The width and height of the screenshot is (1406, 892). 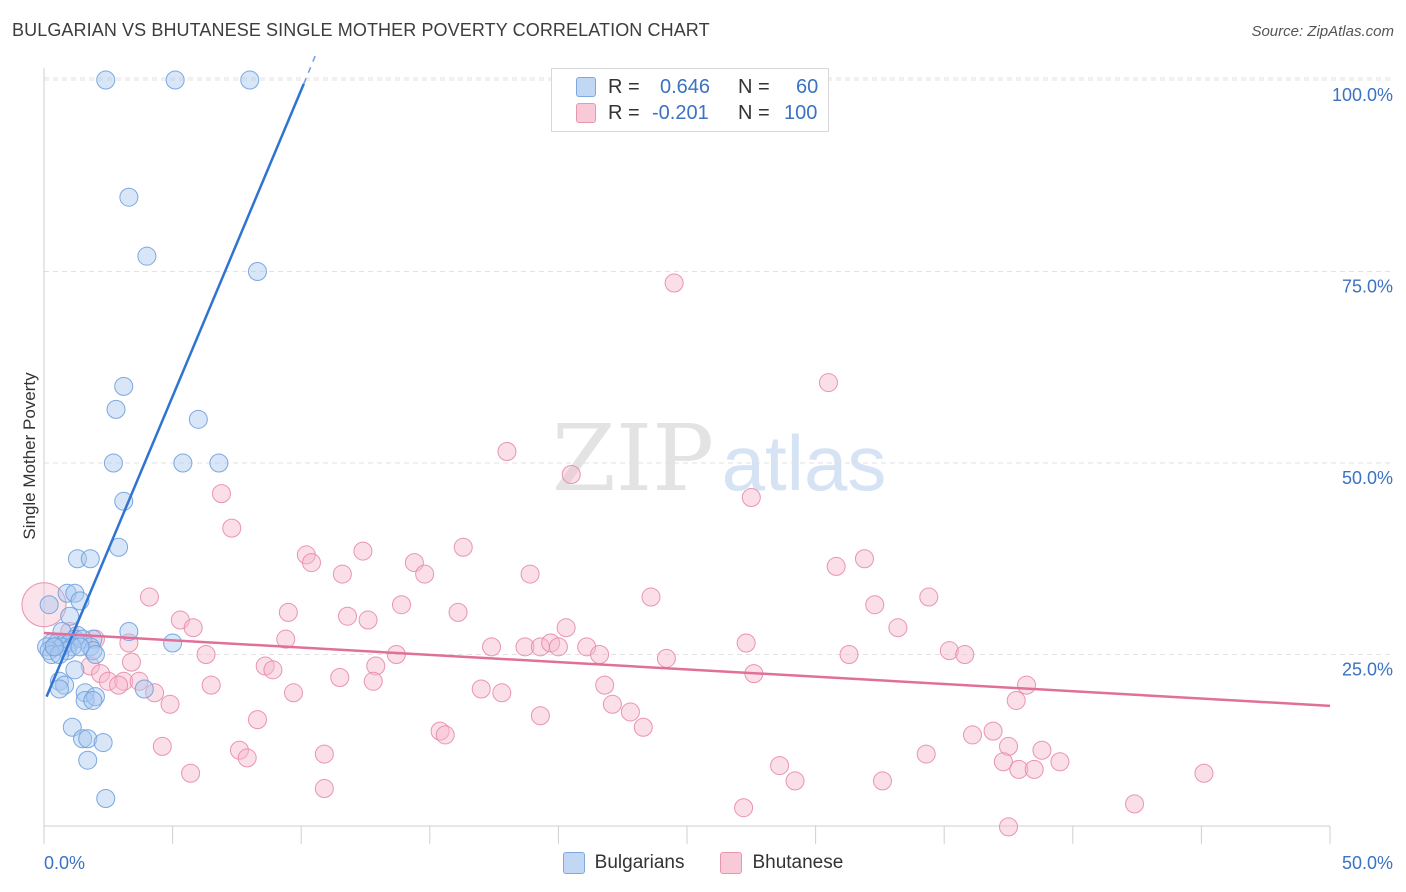 I want to click on bulgarian-trend-line, so click(x=175, y=390).